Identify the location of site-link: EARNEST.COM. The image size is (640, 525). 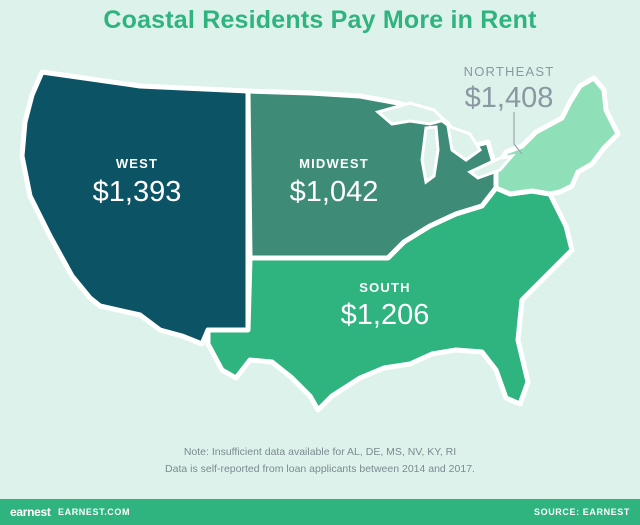
(94, 512).